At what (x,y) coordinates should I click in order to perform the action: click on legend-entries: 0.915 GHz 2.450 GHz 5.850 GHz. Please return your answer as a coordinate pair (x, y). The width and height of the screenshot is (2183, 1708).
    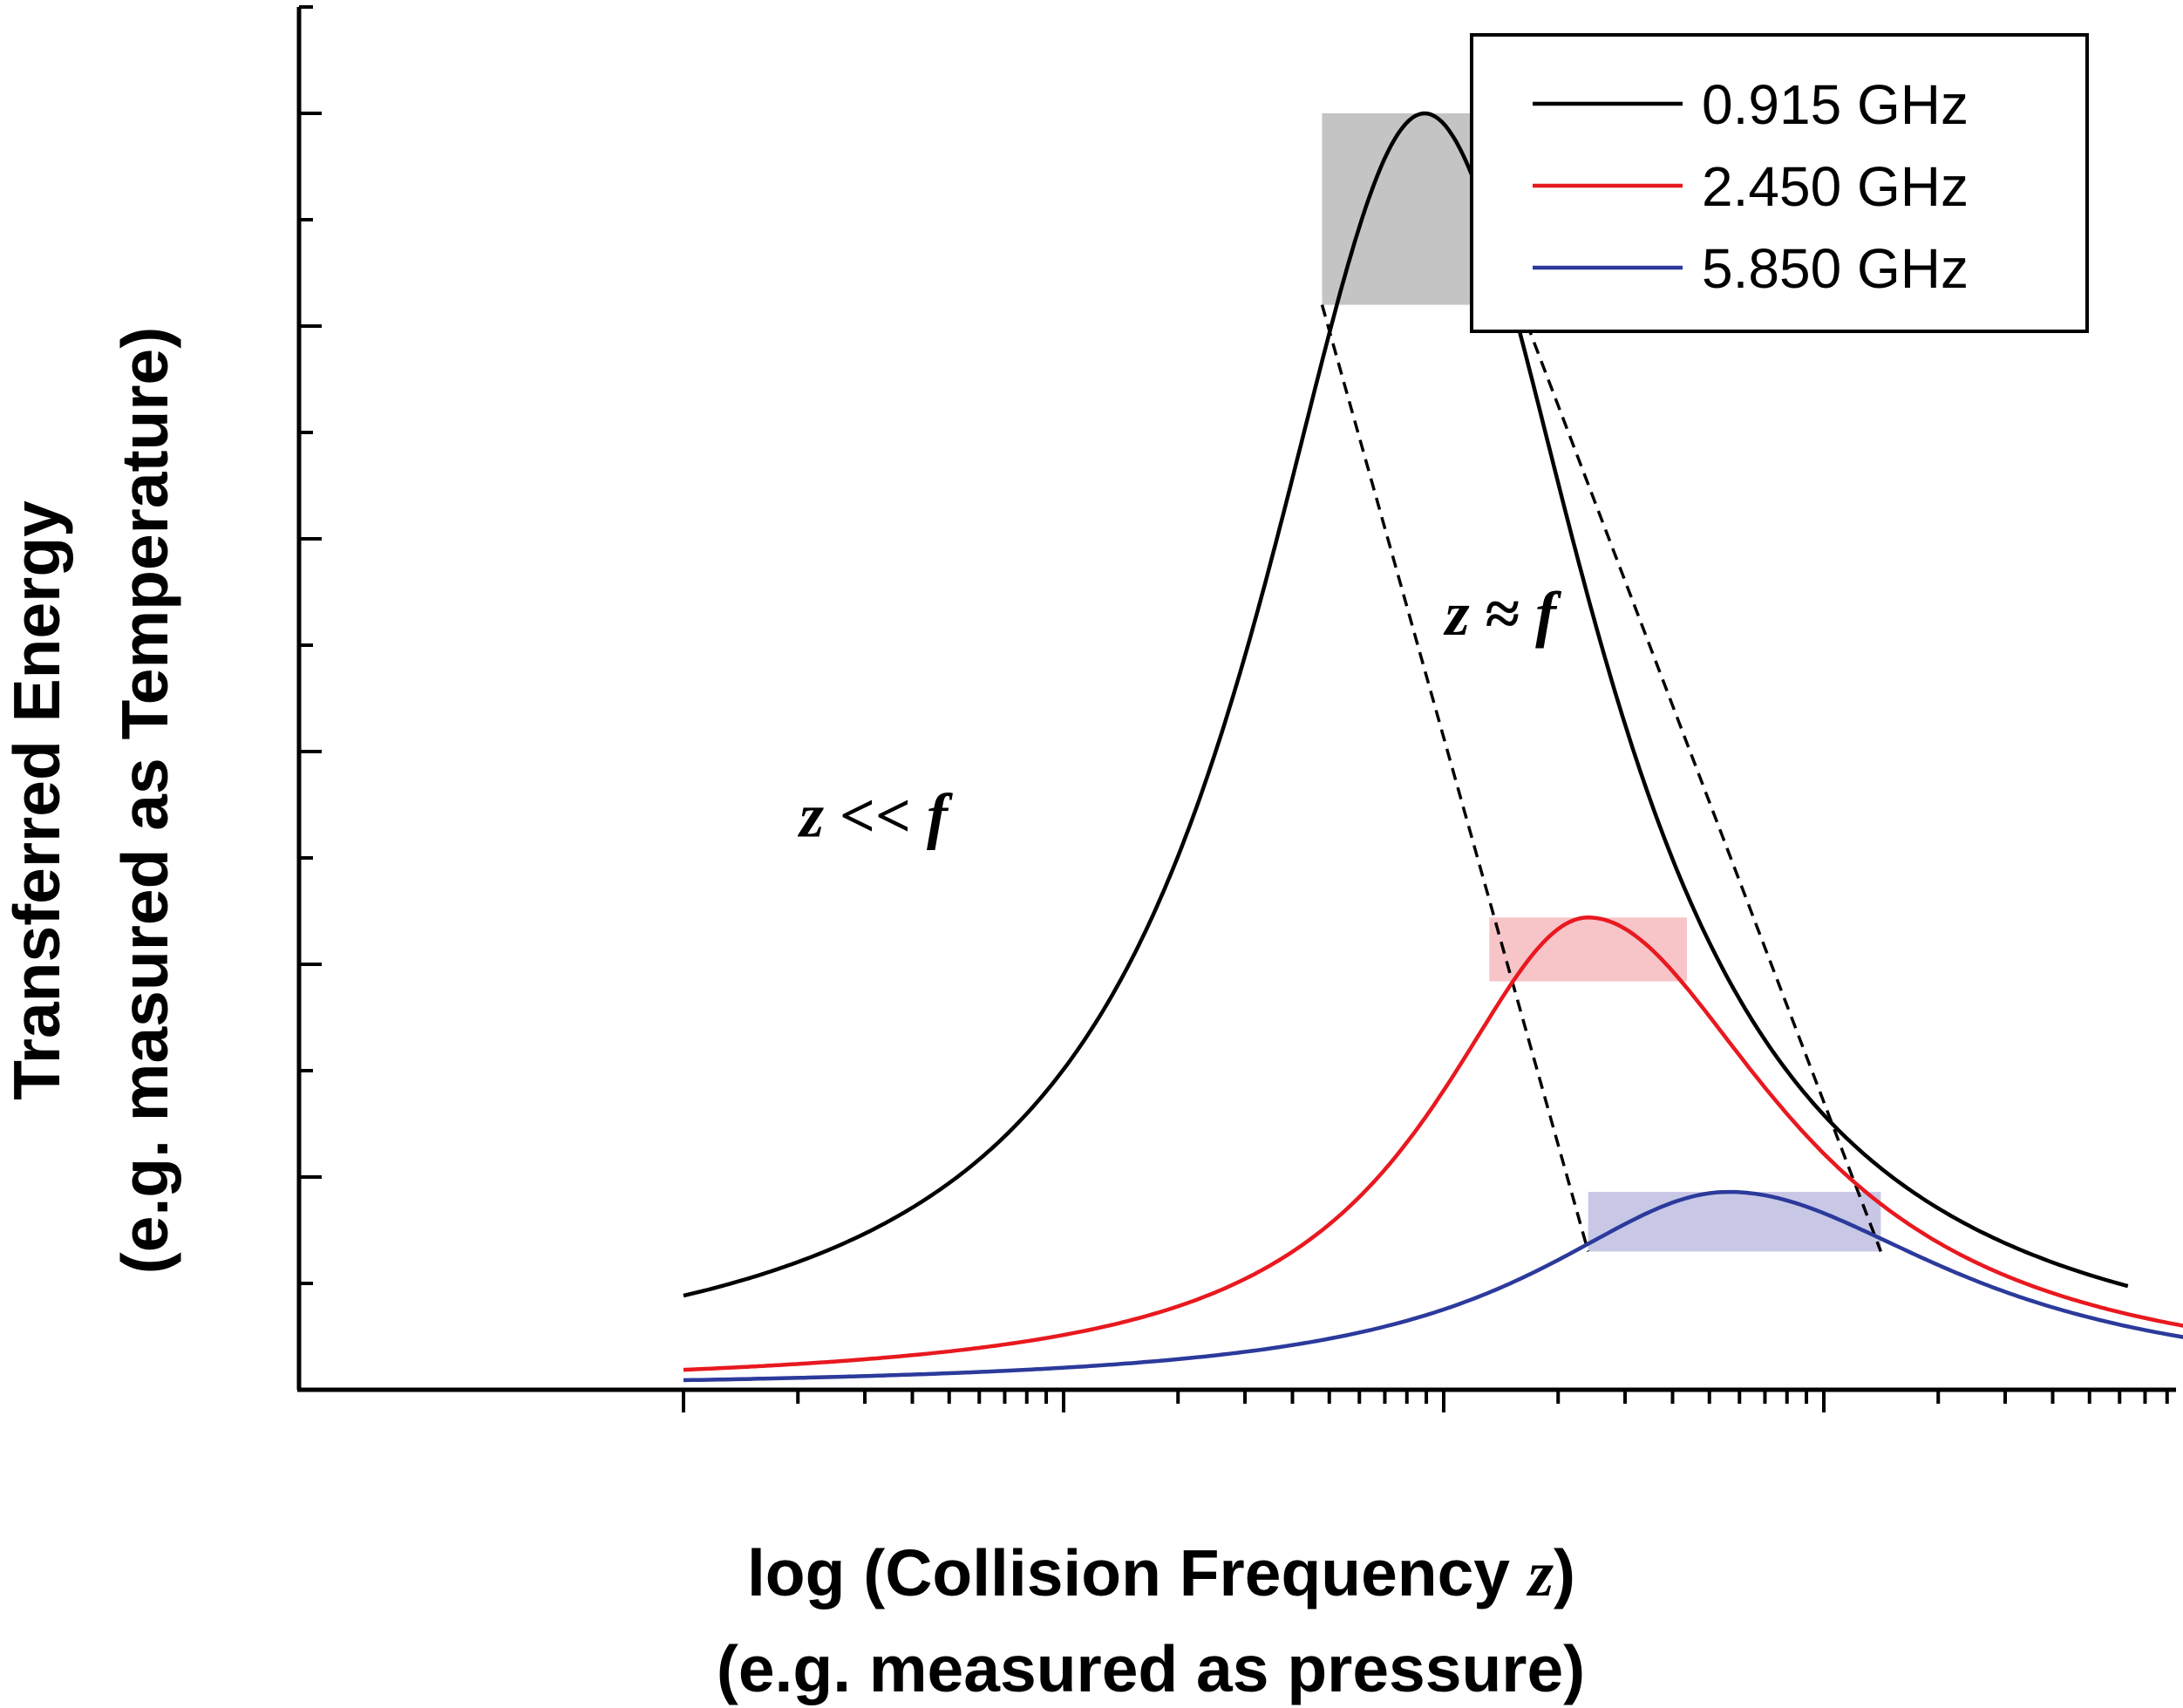
    Looking at the image, I should click on (1751, 187).